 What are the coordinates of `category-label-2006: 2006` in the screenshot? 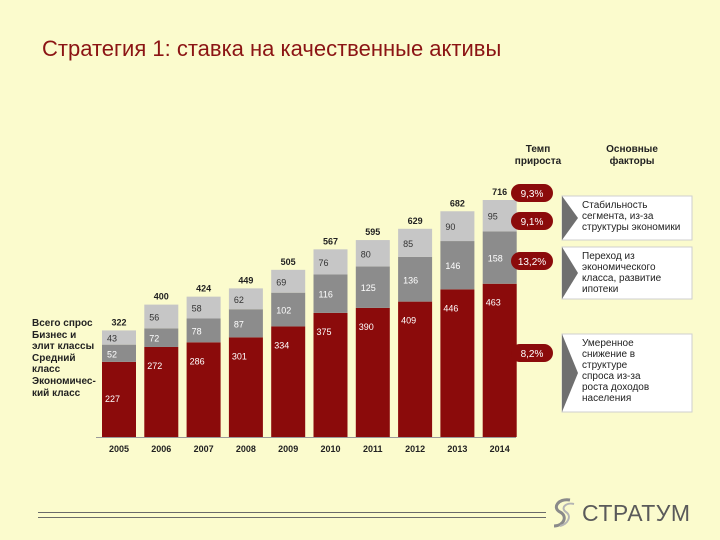 It's located at (161, 449).